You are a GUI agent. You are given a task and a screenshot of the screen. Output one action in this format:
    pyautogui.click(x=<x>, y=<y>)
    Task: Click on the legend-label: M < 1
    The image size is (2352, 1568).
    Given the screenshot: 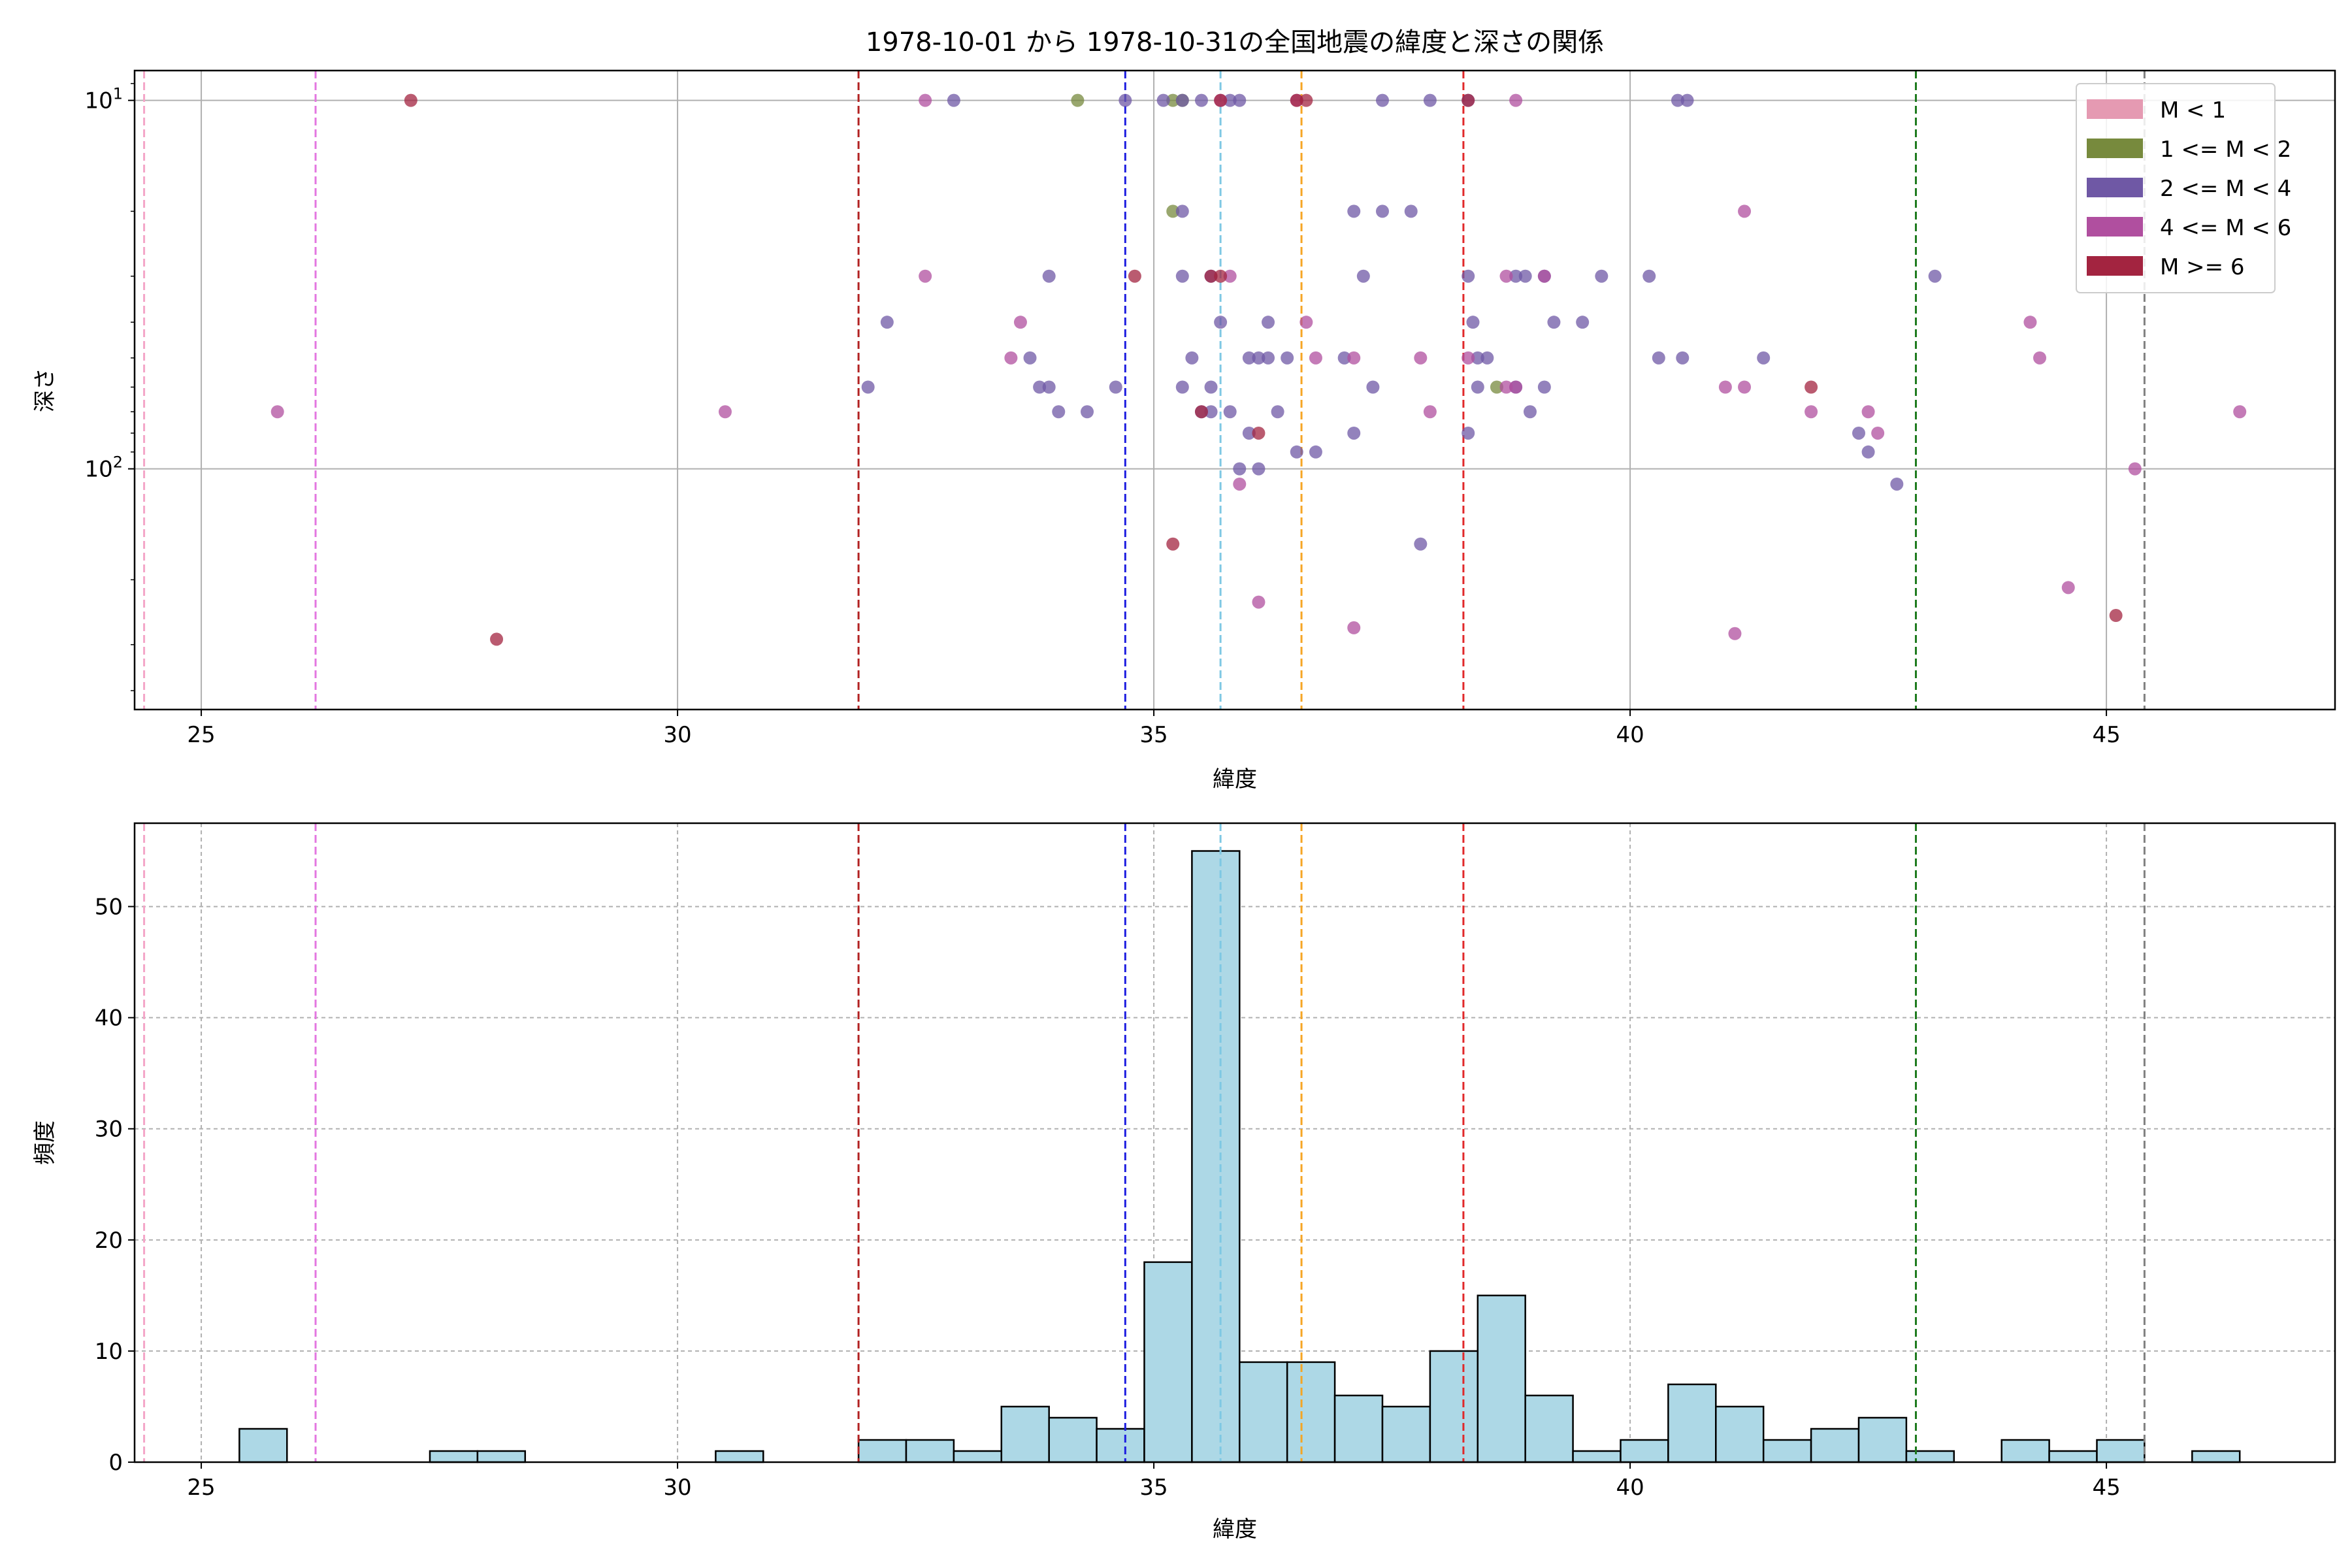 What is the action you would take?
    pyautogui.click(x=2193, y=110)
    